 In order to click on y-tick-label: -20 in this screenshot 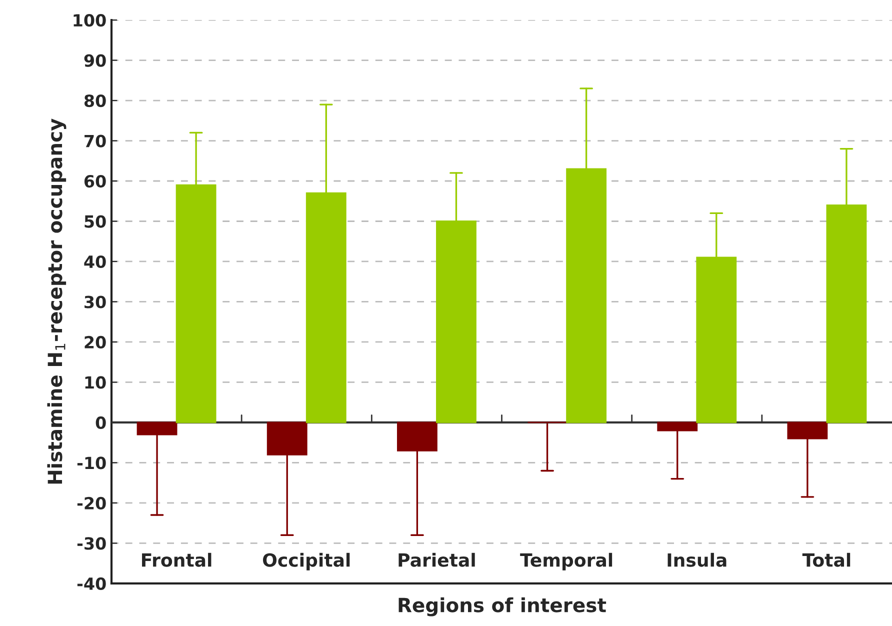, I will do `click(91, 503)`.